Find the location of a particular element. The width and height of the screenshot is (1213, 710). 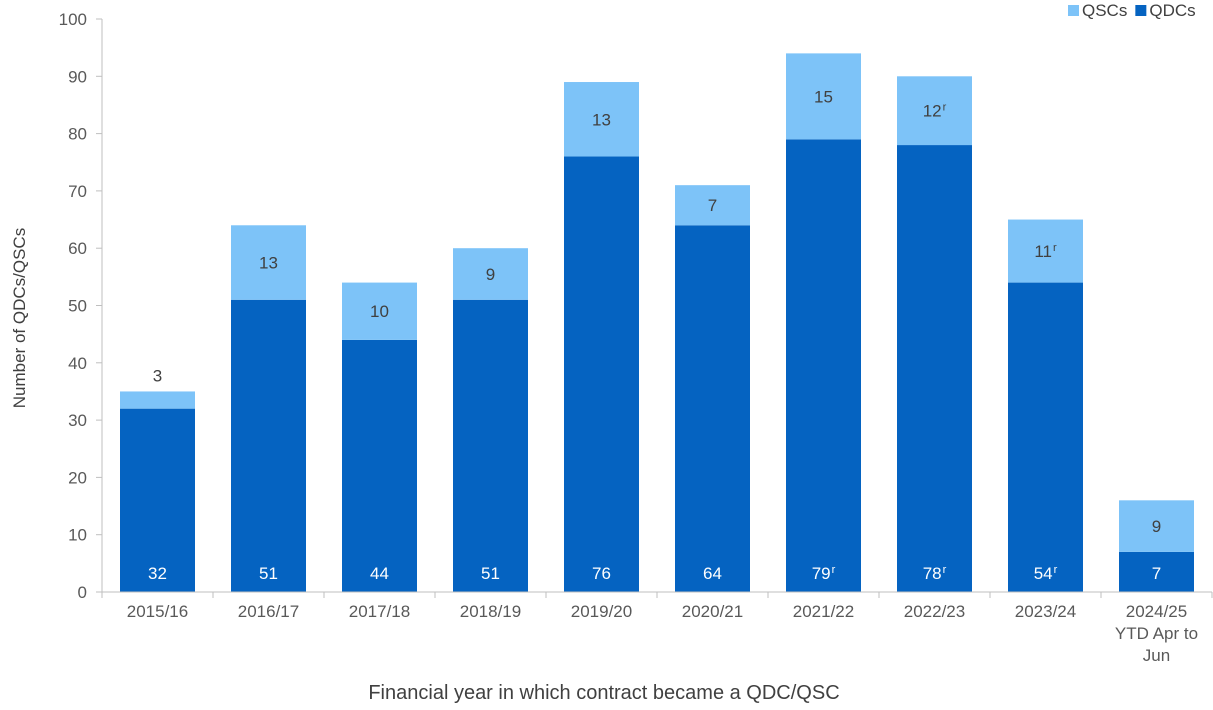

x-tick-label: 2021/22 is located at coordinates (823, 611).